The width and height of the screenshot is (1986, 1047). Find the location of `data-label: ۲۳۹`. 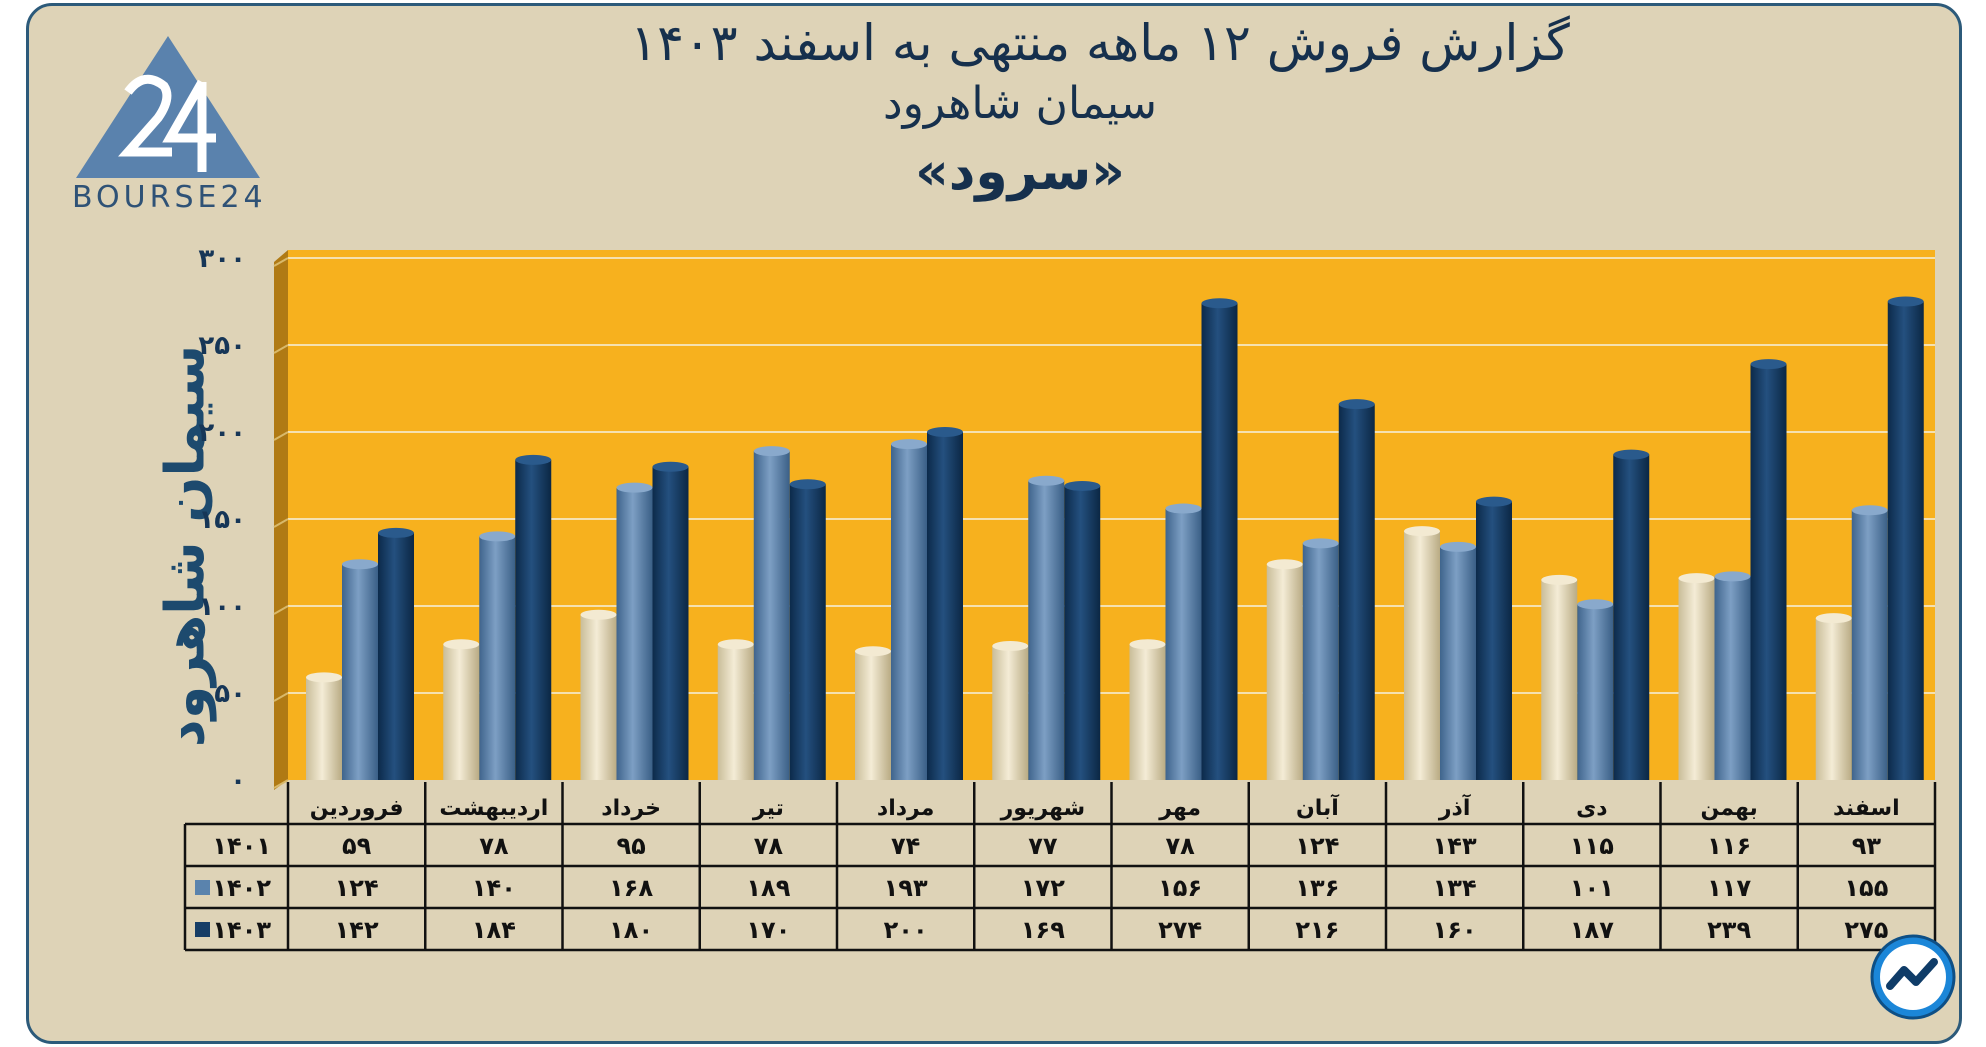

data-label: ۲۳۹ is located at coordinates (1729, 930).